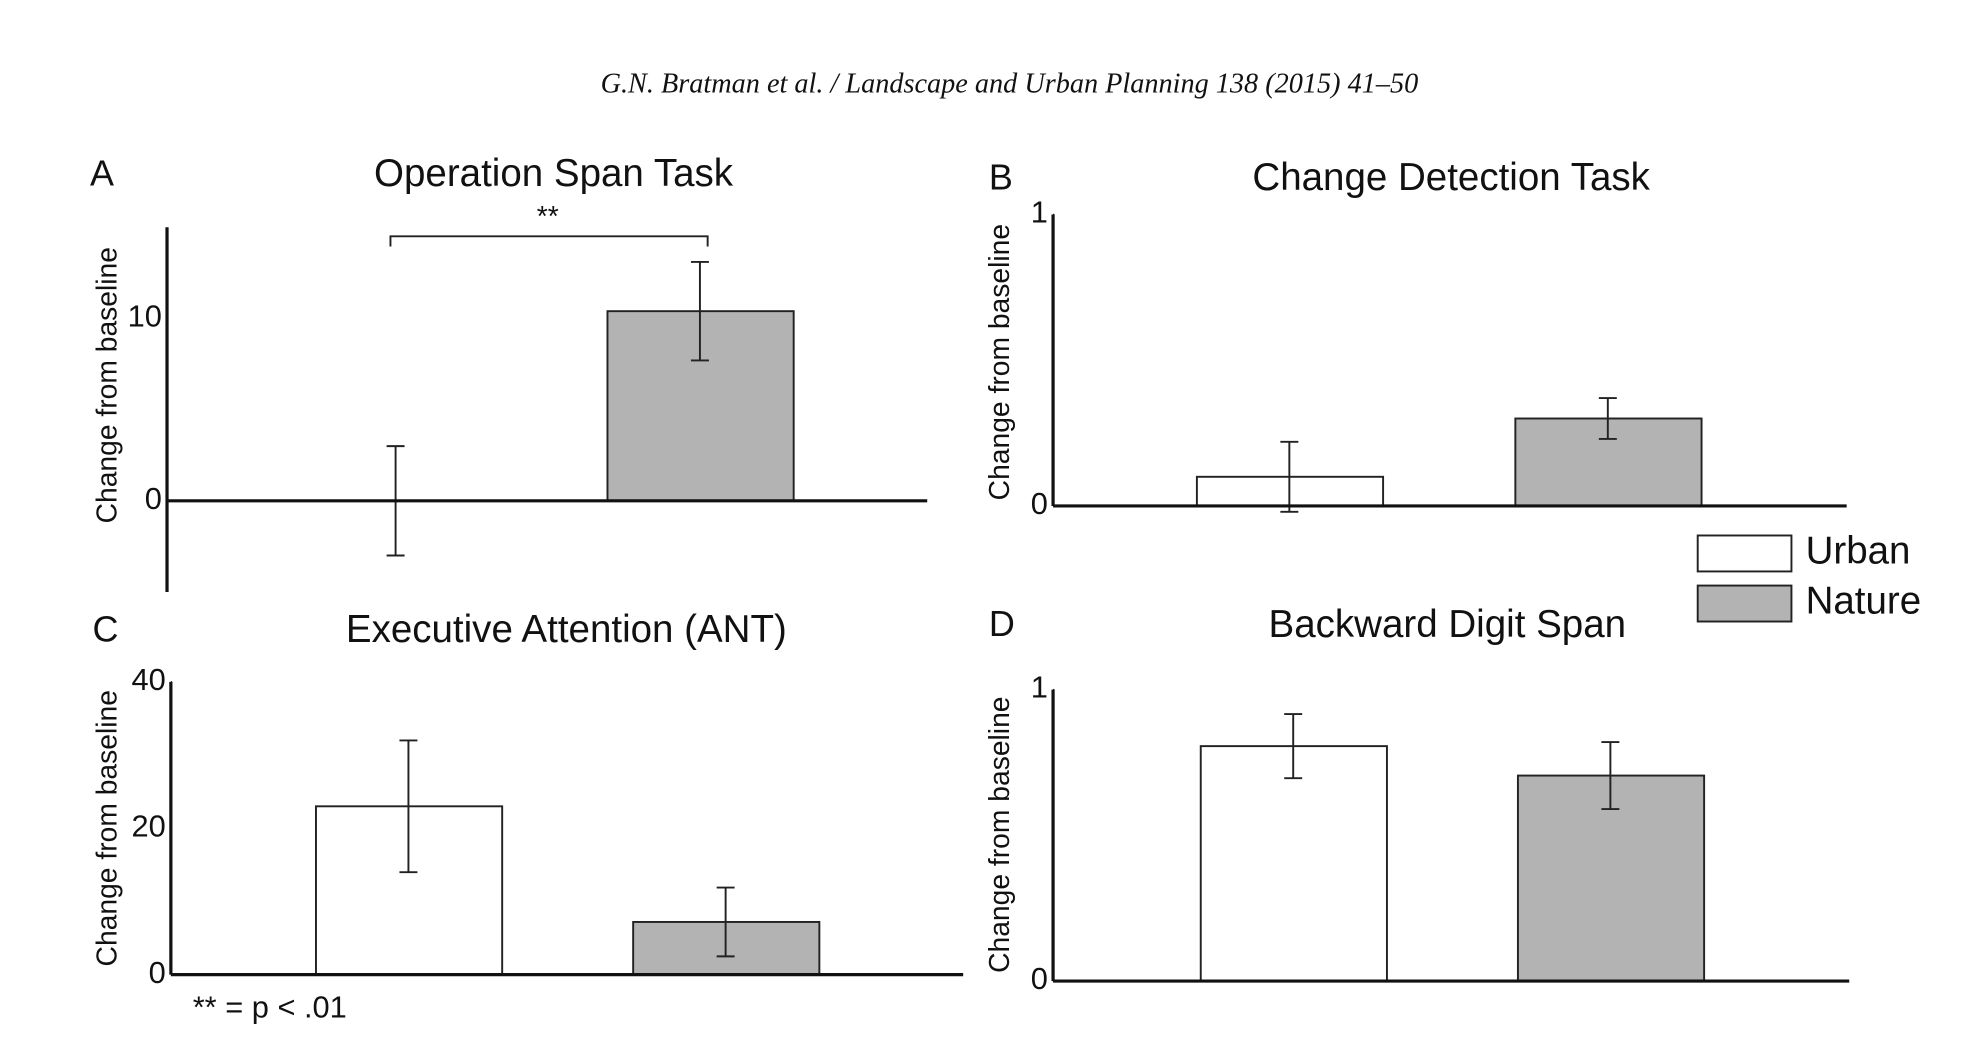  What do you see at coordinates (1858, 551) in the screenshot?
I see `legend-label: Urban` at bounding box center [1858, 551].